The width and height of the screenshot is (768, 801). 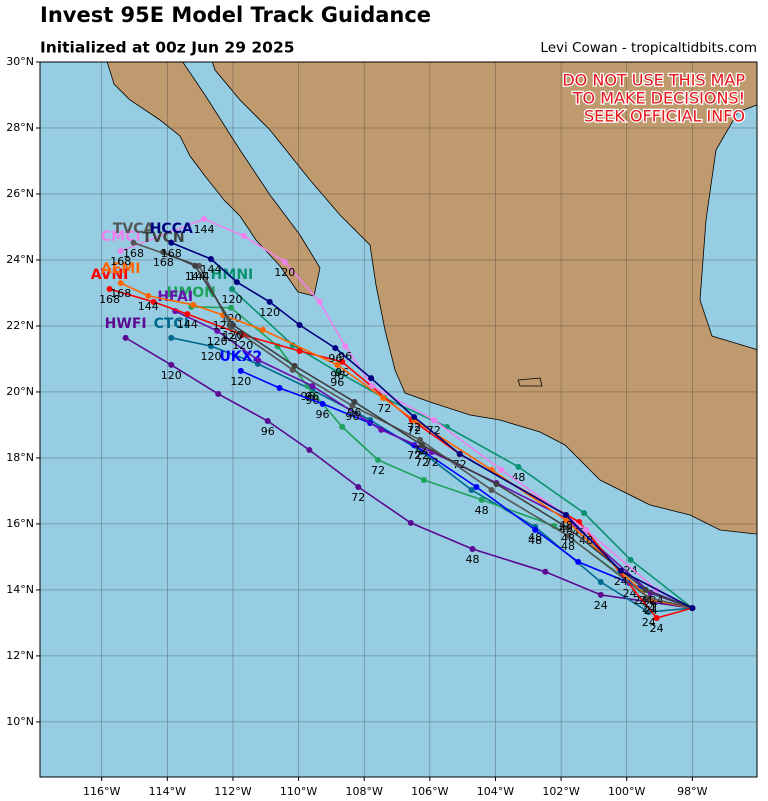 What do you see at coordinates (429, 791) in the screenshot?
I see `x-tick-label: 106°W` at bounding box center [429, 791].